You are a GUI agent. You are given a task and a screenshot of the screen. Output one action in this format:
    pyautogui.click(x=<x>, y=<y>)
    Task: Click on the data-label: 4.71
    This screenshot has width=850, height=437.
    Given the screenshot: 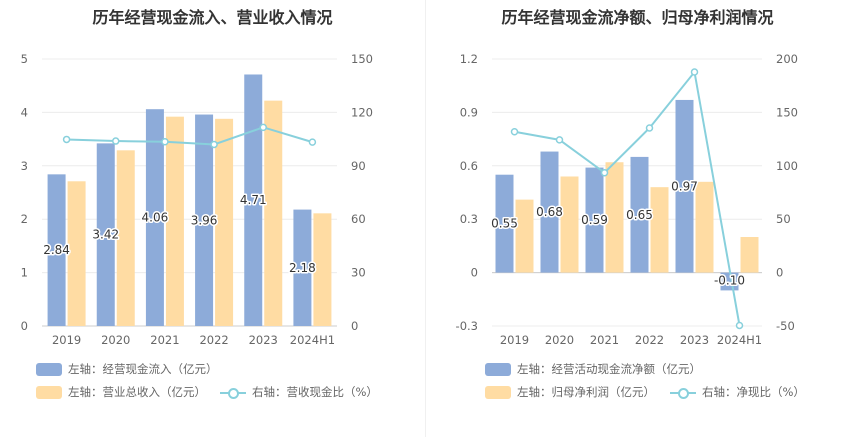 What is the action you would take?
    pyautogui.click(x=253, y=200)
    